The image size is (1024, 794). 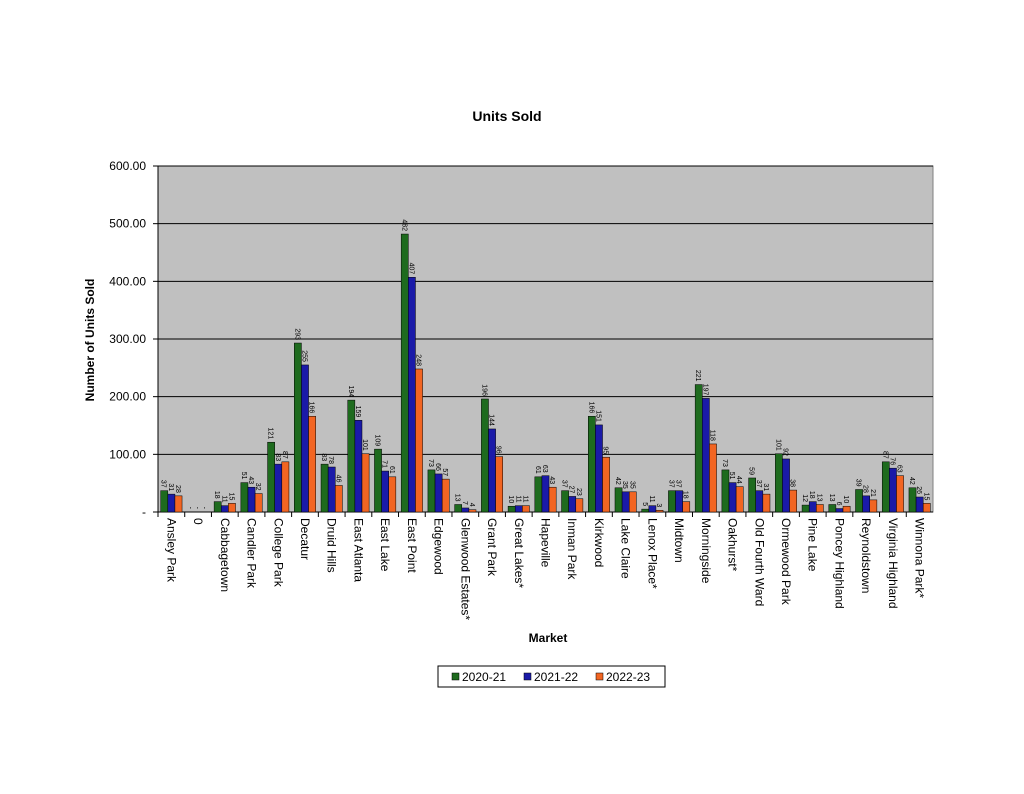 I want to click on y-tick-label: 100.00, so click(x=127, y=454).